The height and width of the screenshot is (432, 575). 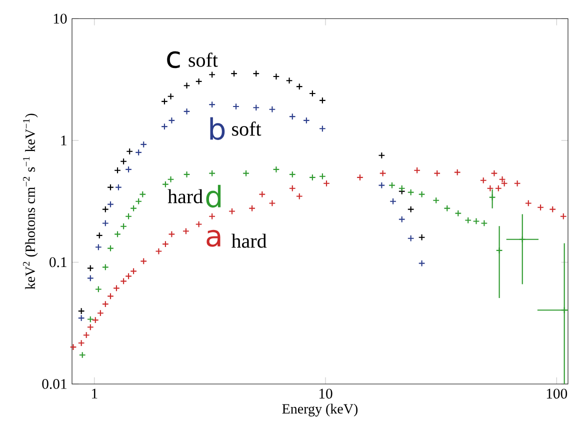 What do you see at coordinates (63, 141) in the screenshot?
I see `y-tick-label: 1` at bounding box center [63, 141].